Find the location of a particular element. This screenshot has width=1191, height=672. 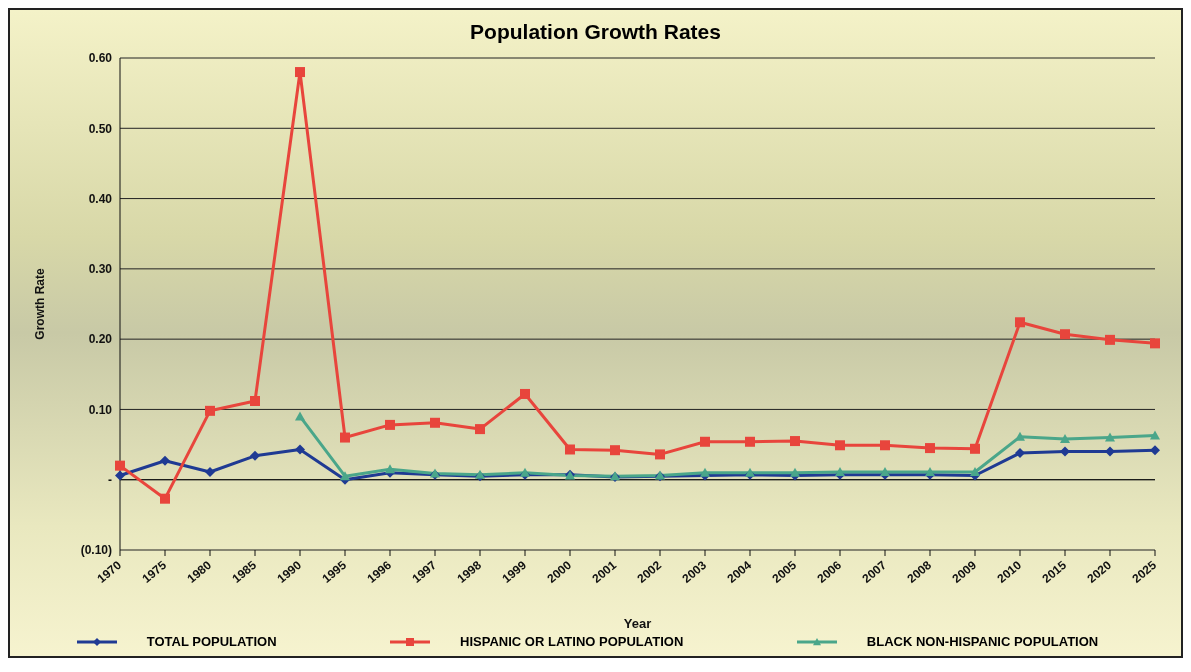

y-tick-label: 0.40 is located at coordinates (100, 198).